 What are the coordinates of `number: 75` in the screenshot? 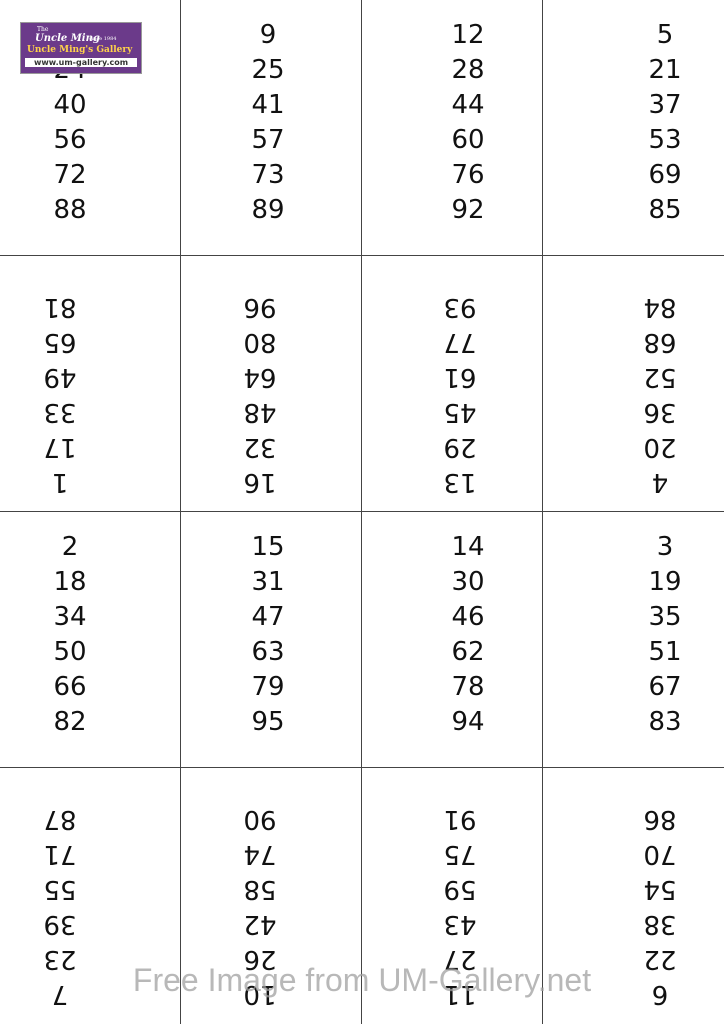 It's located at (460, 854).